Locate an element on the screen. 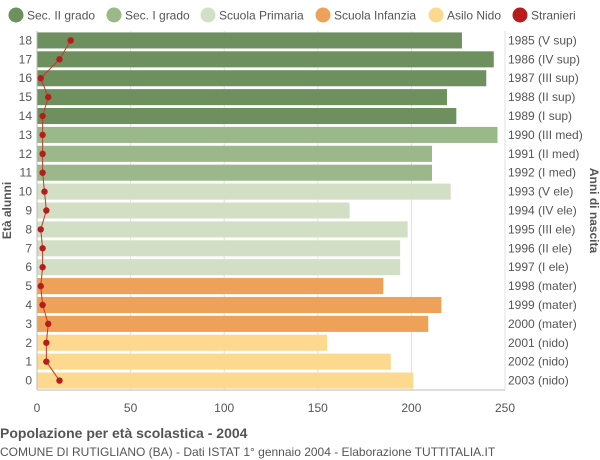  legend-label: Stranieri is located at coordinates (553, 16).